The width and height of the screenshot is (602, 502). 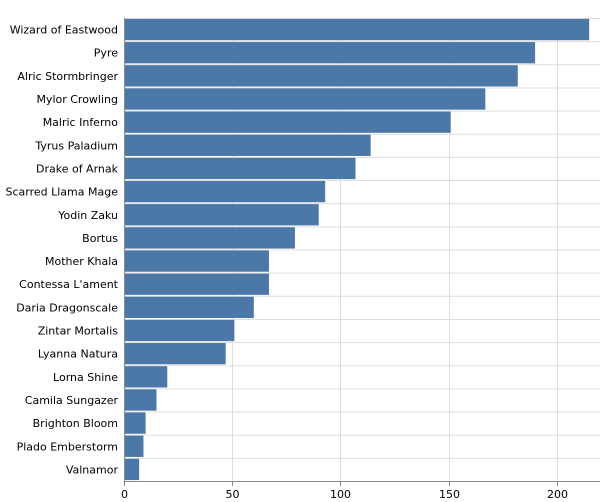 I want to click on category-label: Scarred Llama Mage, so click(x=62, y=192).